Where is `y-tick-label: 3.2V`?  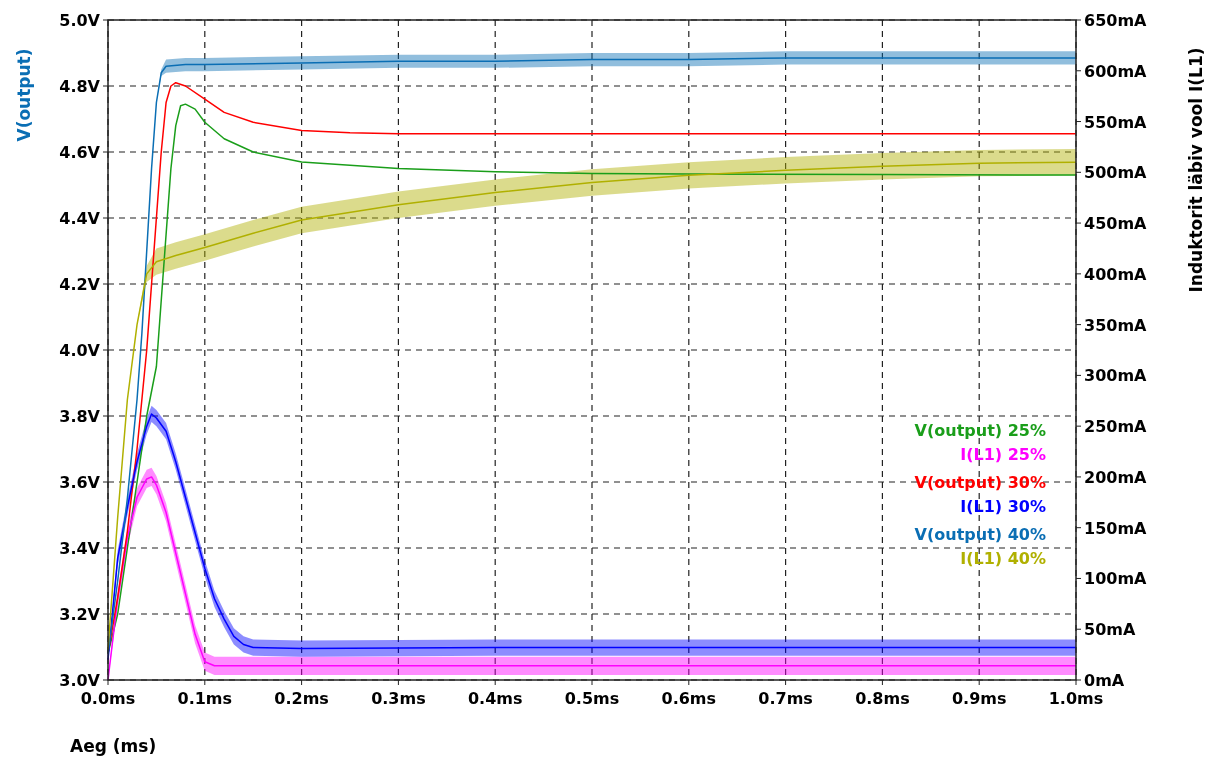 y-tick-label: 3.2V is located at coordinates (80, 614).